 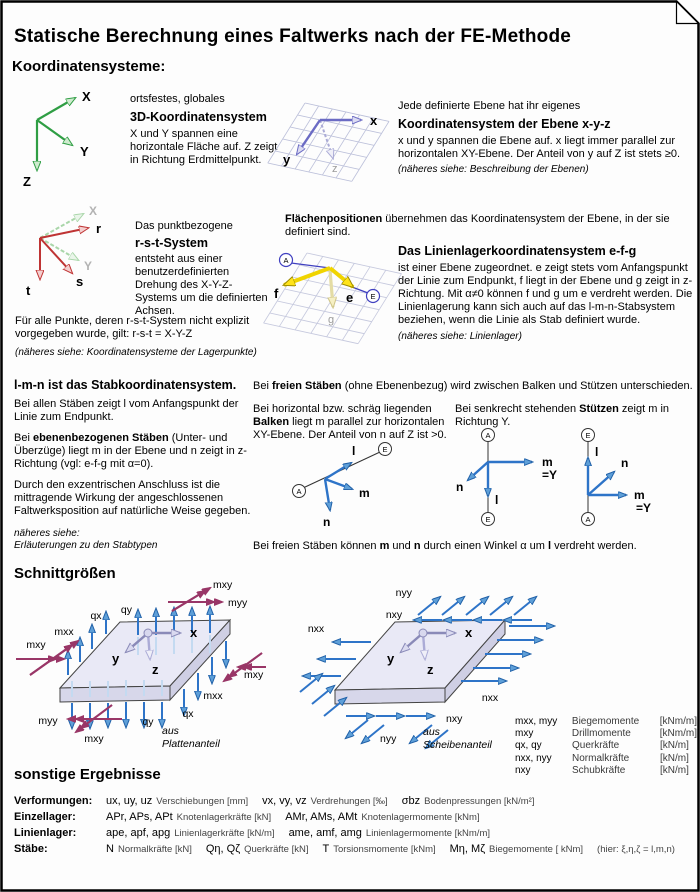 I want to click on global-xyz-heading: 3D-Koordinatensystem, so click(x=198, y=117).